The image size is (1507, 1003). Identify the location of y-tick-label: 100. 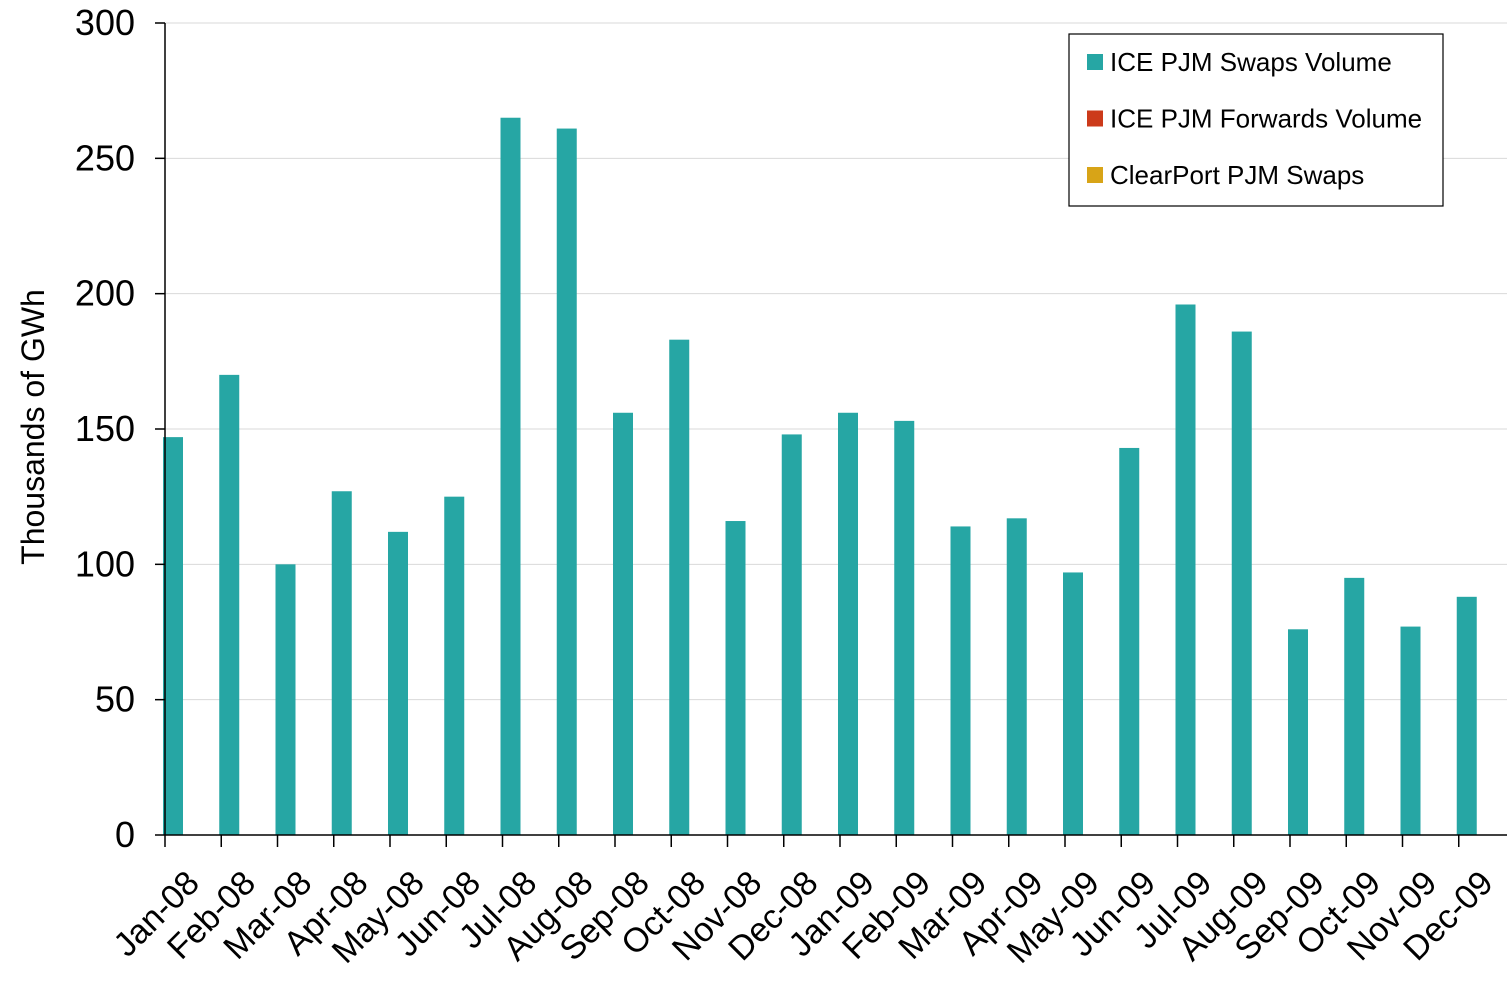
(105, 563).